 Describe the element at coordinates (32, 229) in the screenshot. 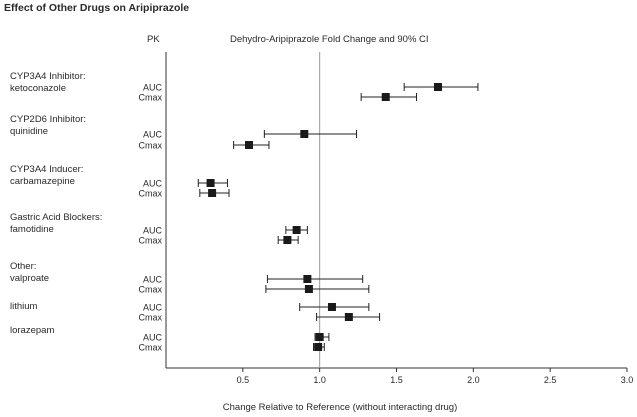

I see `group-label: famotidine` at that location.